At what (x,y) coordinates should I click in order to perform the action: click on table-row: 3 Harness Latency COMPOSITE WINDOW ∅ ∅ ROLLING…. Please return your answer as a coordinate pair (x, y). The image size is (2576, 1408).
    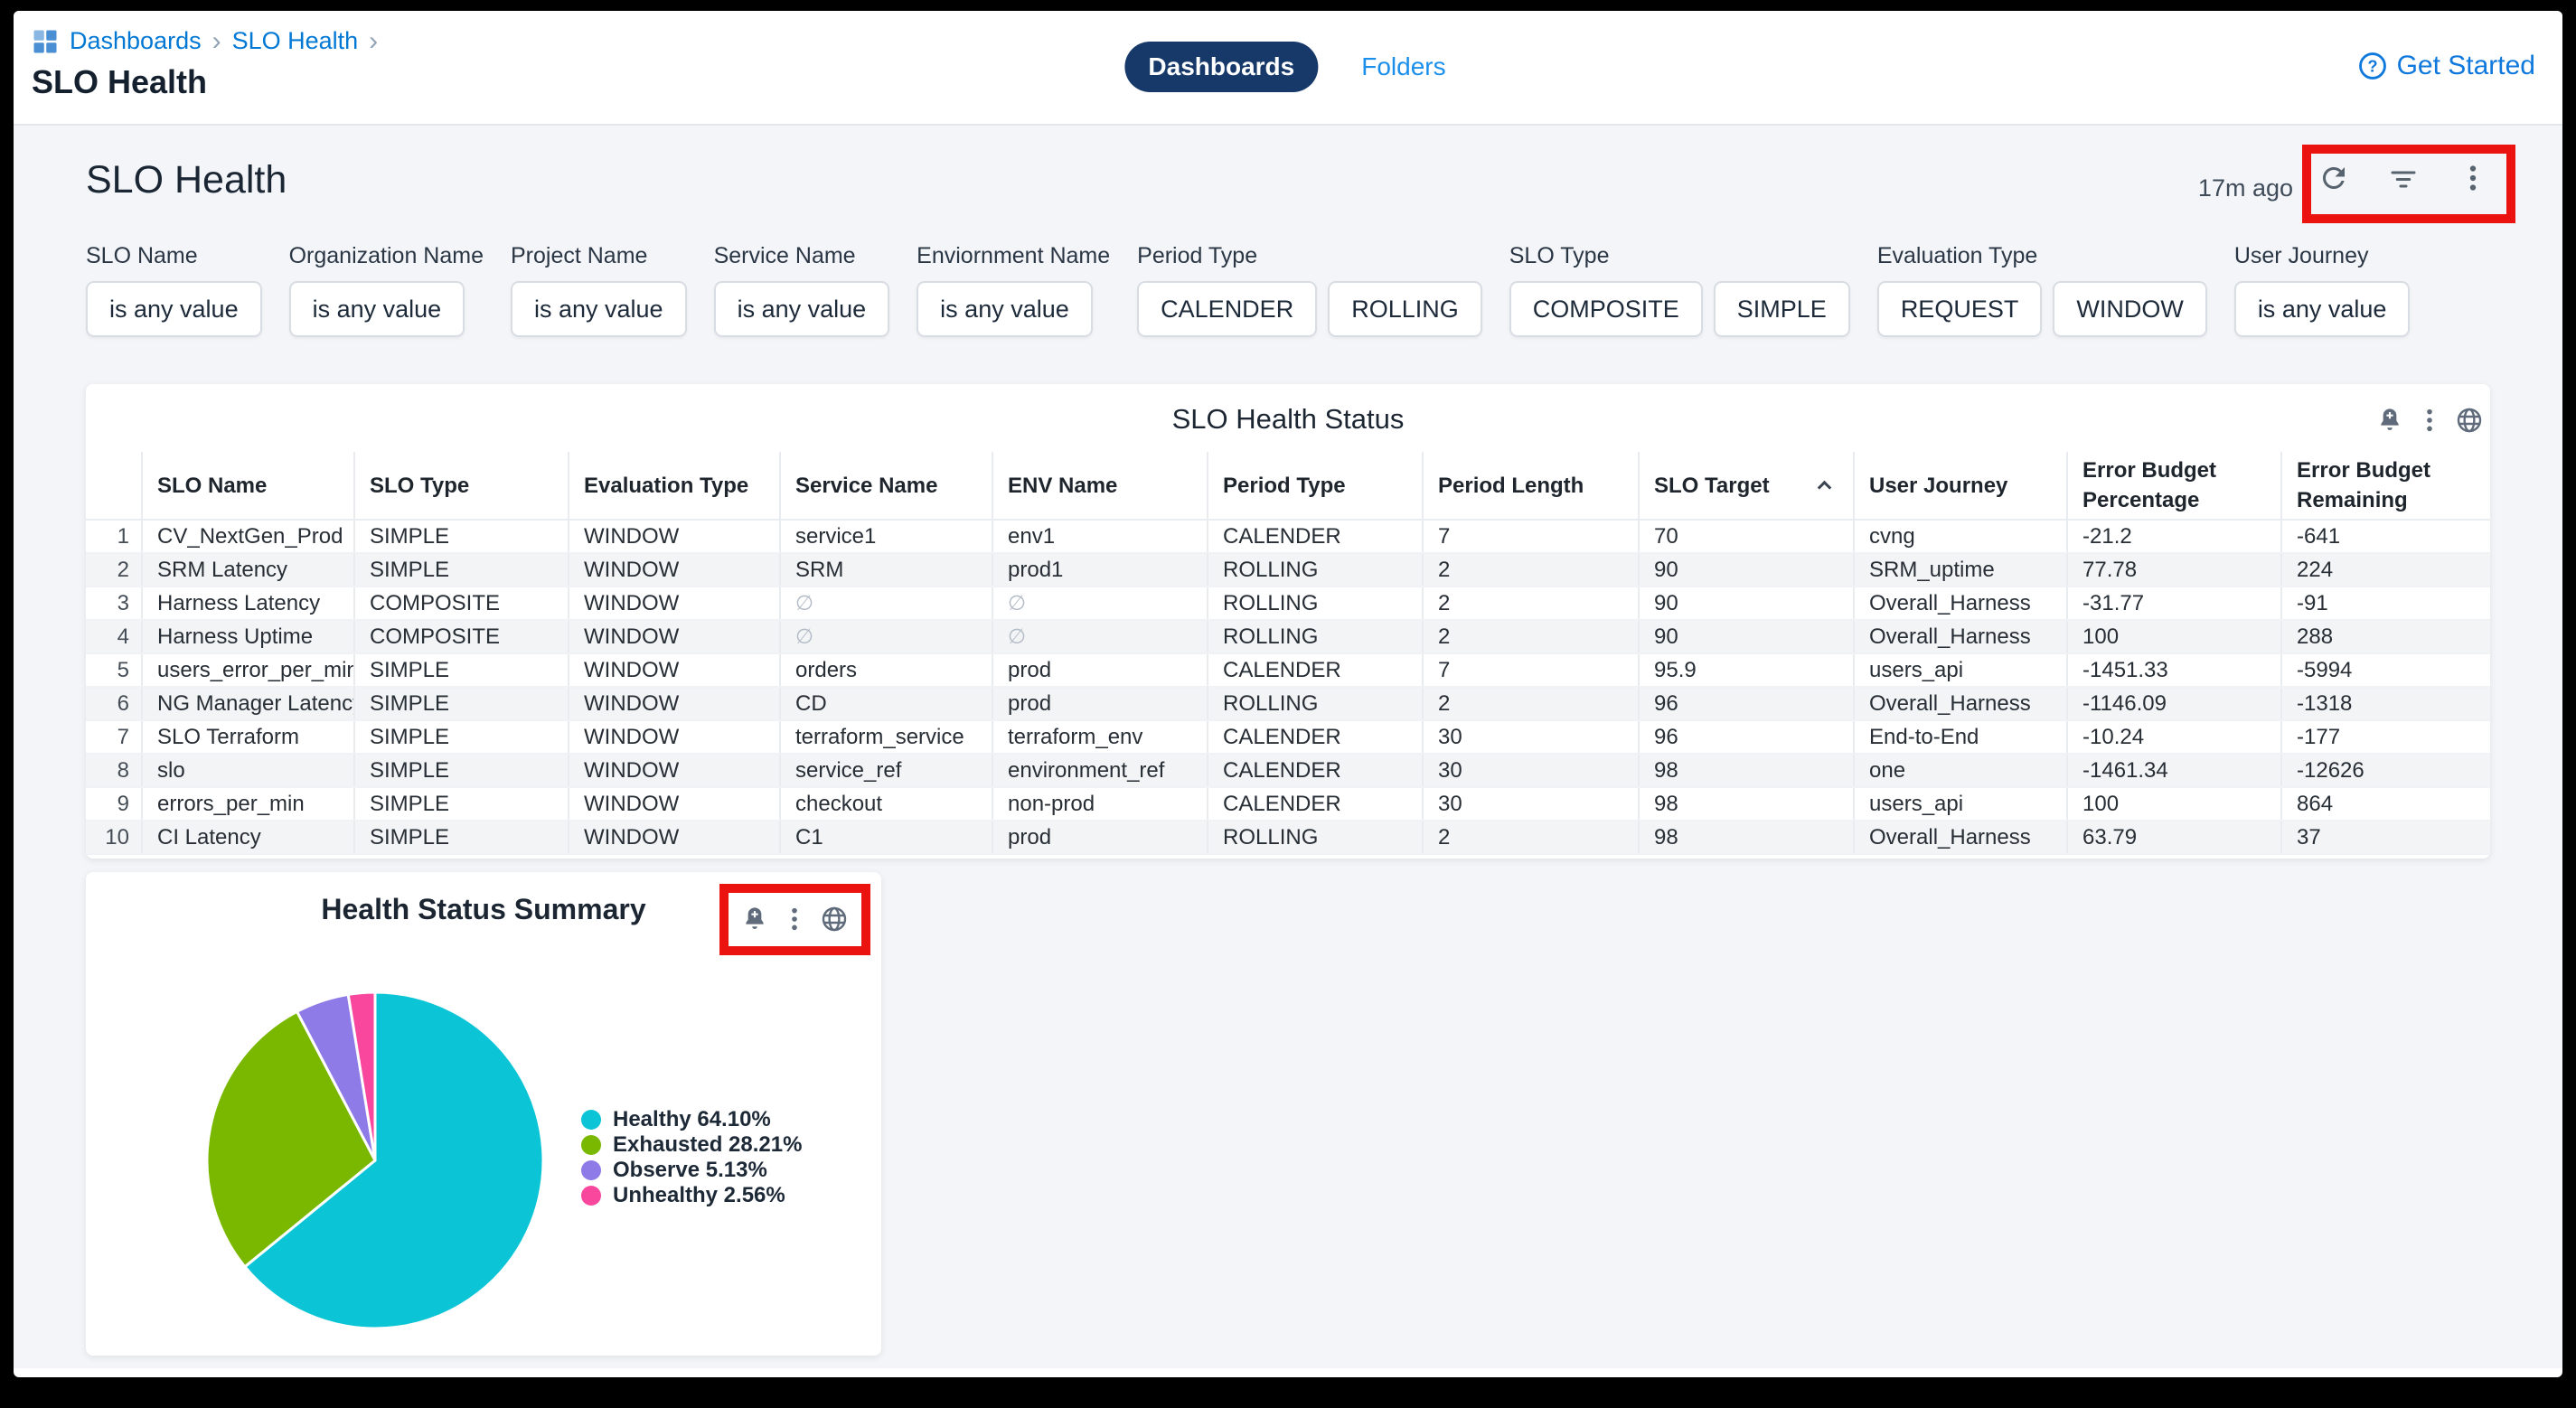
    Looking at the image, I should click on (1288, 604).